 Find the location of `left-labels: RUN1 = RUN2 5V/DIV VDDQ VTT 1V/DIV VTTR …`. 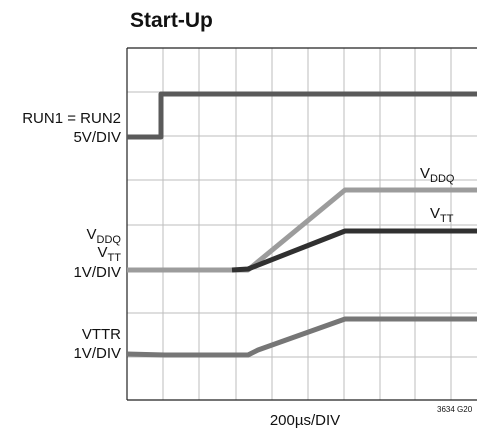

left-labels: RUN1 = RUN2 5V/DIV VDDQ VTT 1V/DIV VTTR … is located at coordinates (71, 236).